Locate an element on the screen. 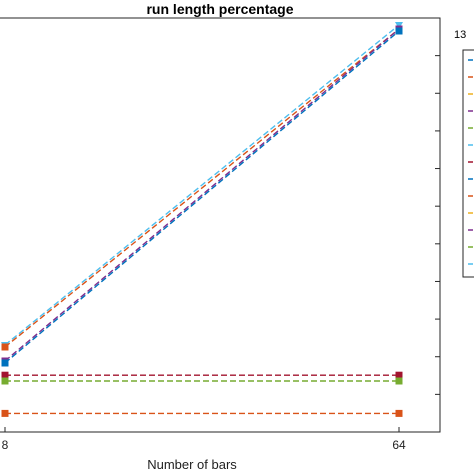  x-axis-label: Number of bars is located at coordinates (192, 464).